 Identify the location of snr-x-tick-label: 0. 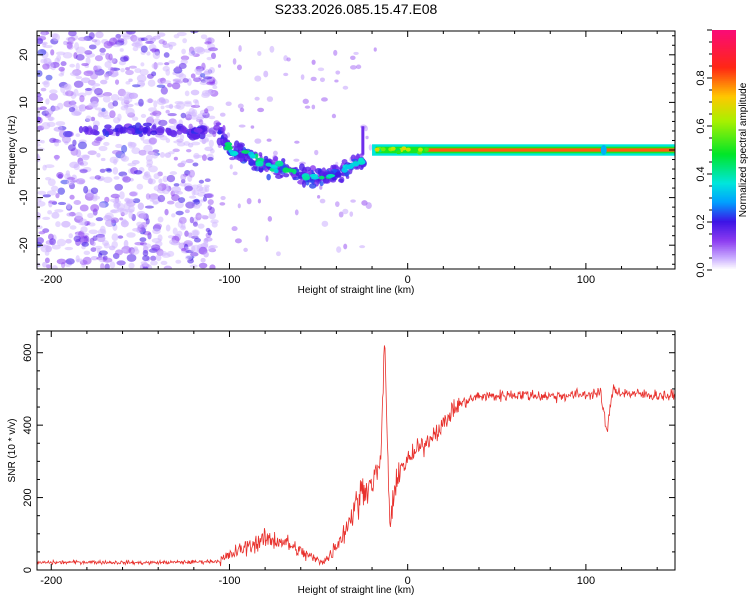
(408, 581).